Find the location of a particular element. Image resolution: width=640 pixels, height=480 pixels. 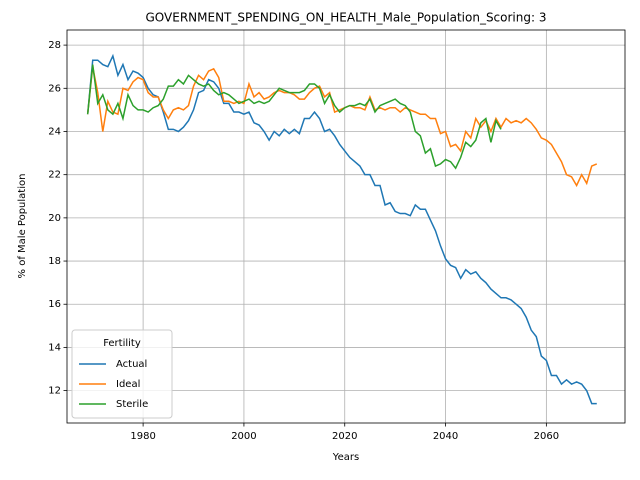

x-tick-label: 2040 is located at coordinates (445, 436).